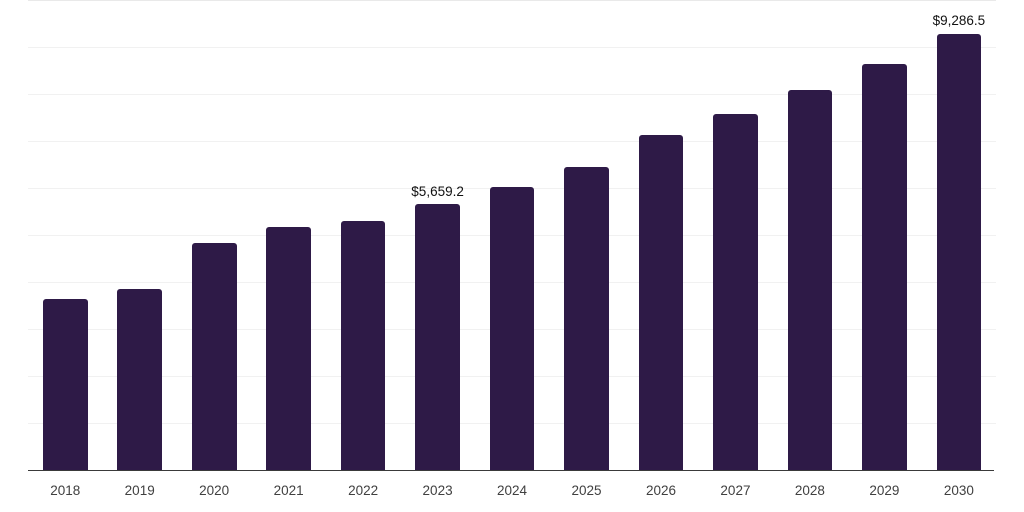  What do you see at coordinates (65, 235) in the screenshot?
I see `bar-group-2018` at bounding box center [65, 235].